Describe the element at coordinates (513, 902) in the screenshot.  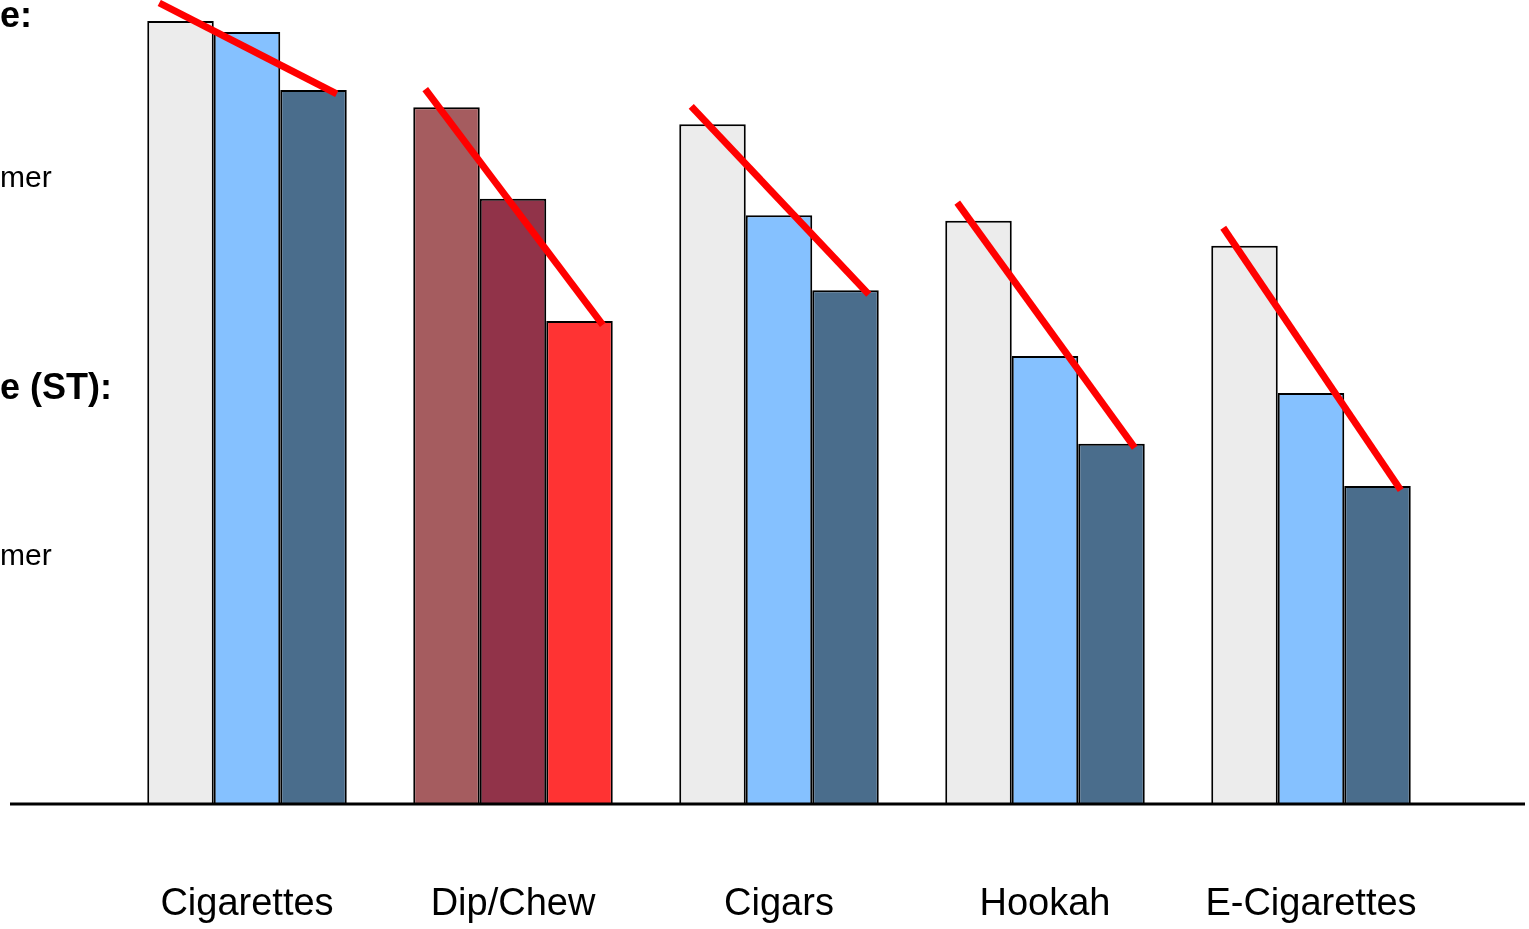
I see `x-tick-label: Dip/Chew` at that location.